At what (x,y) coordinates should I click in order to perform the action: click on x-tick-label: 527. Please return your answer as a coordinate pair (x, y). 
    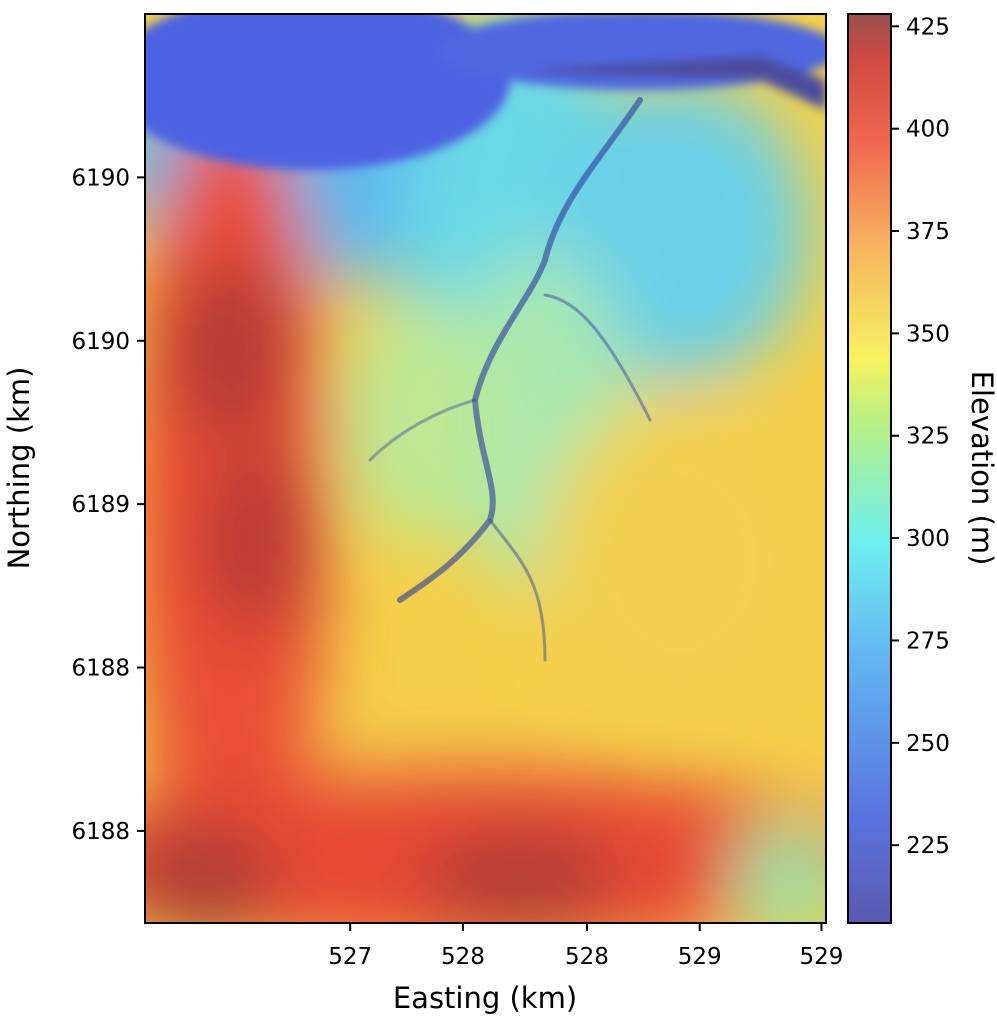
    Looking at the image, I should click on (350, 957).